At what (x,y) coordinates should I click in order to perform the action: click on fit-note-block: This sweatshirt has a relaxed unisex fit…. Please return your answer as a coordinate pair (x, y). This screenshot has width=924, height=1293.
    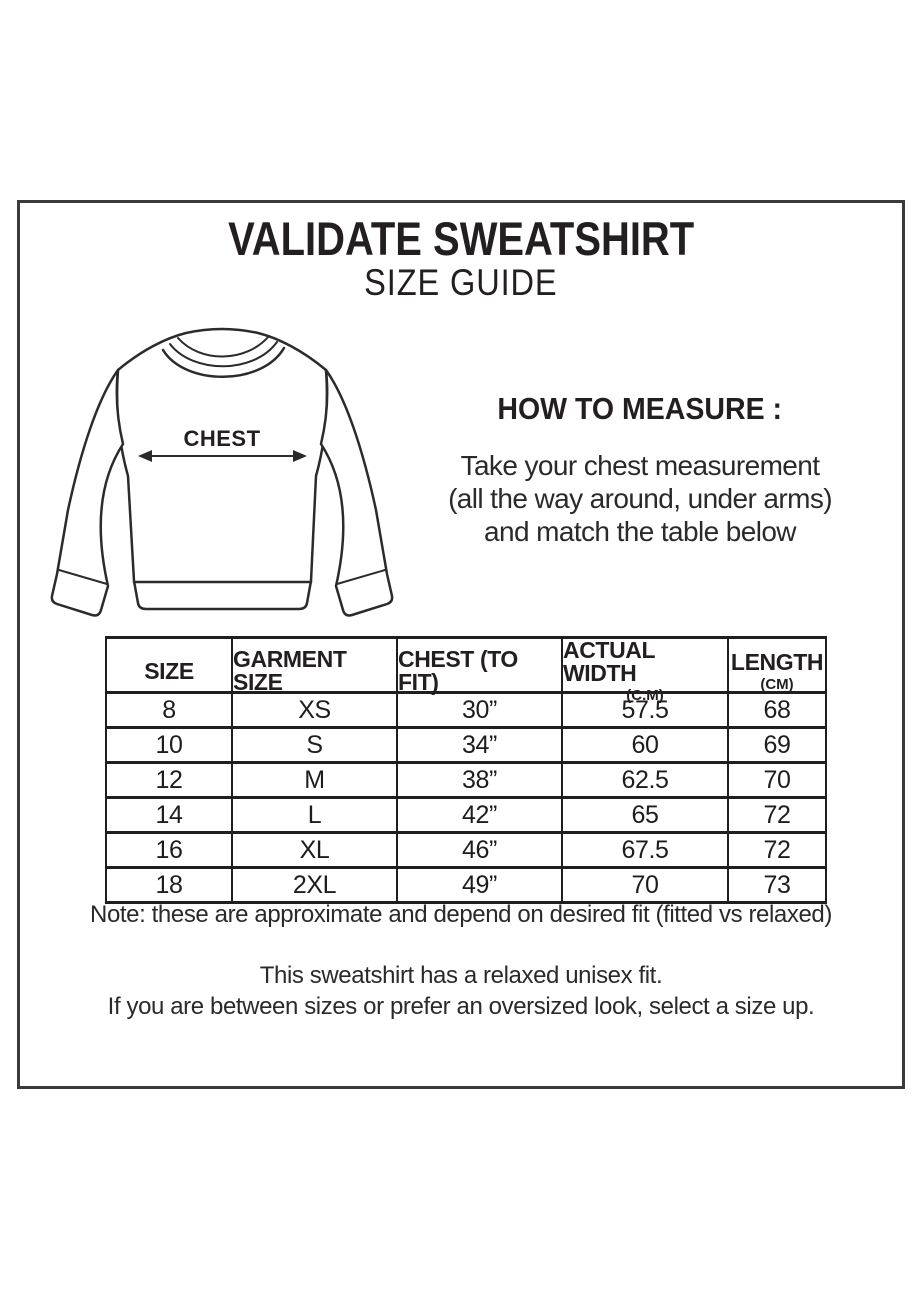
    Looking at the image, I should click on (461, 991).